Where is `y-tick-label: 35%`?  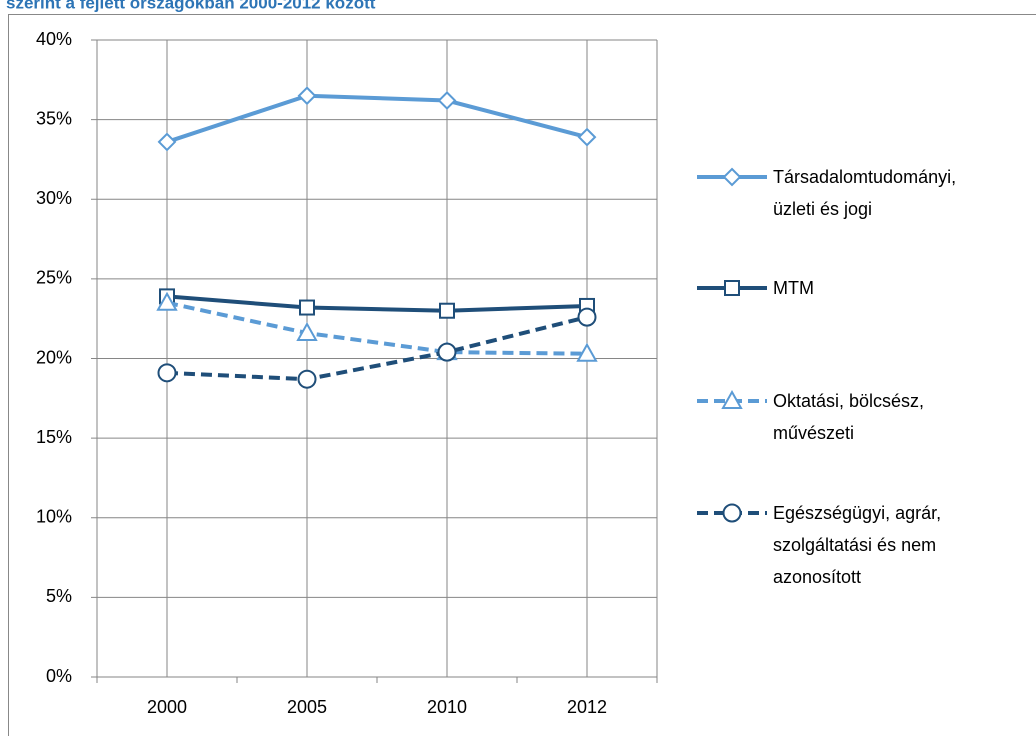 y-tick-label: 35% is located at coordinates (54, 118).